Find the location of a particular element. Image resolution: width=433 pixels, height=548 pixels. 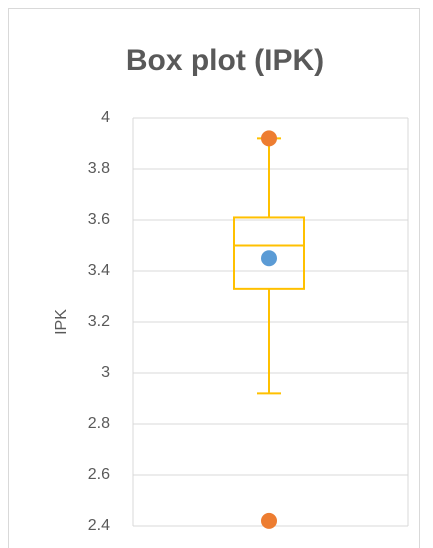

y-tick-label: 3 is located at coordinates (105, 372).